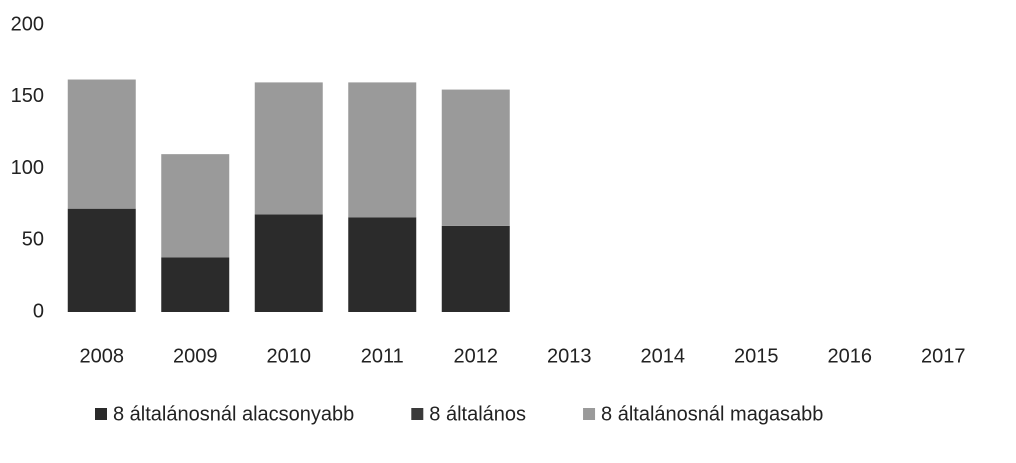  Describe the element at coordinates (33, 240) in the screenshot. I see `y-tick-label: 50` at that location.